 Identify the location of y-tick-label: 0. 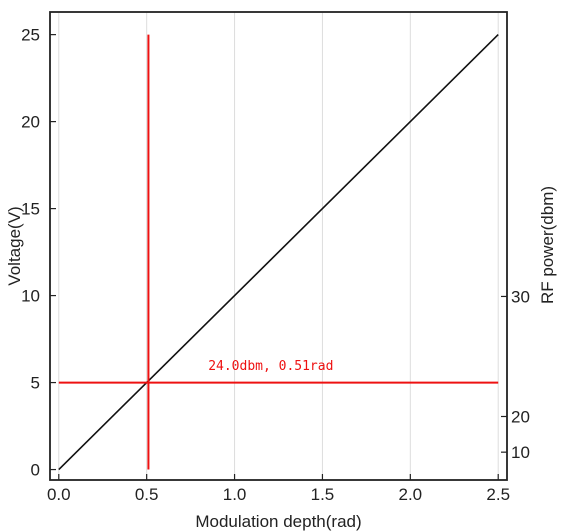
(35, 470).